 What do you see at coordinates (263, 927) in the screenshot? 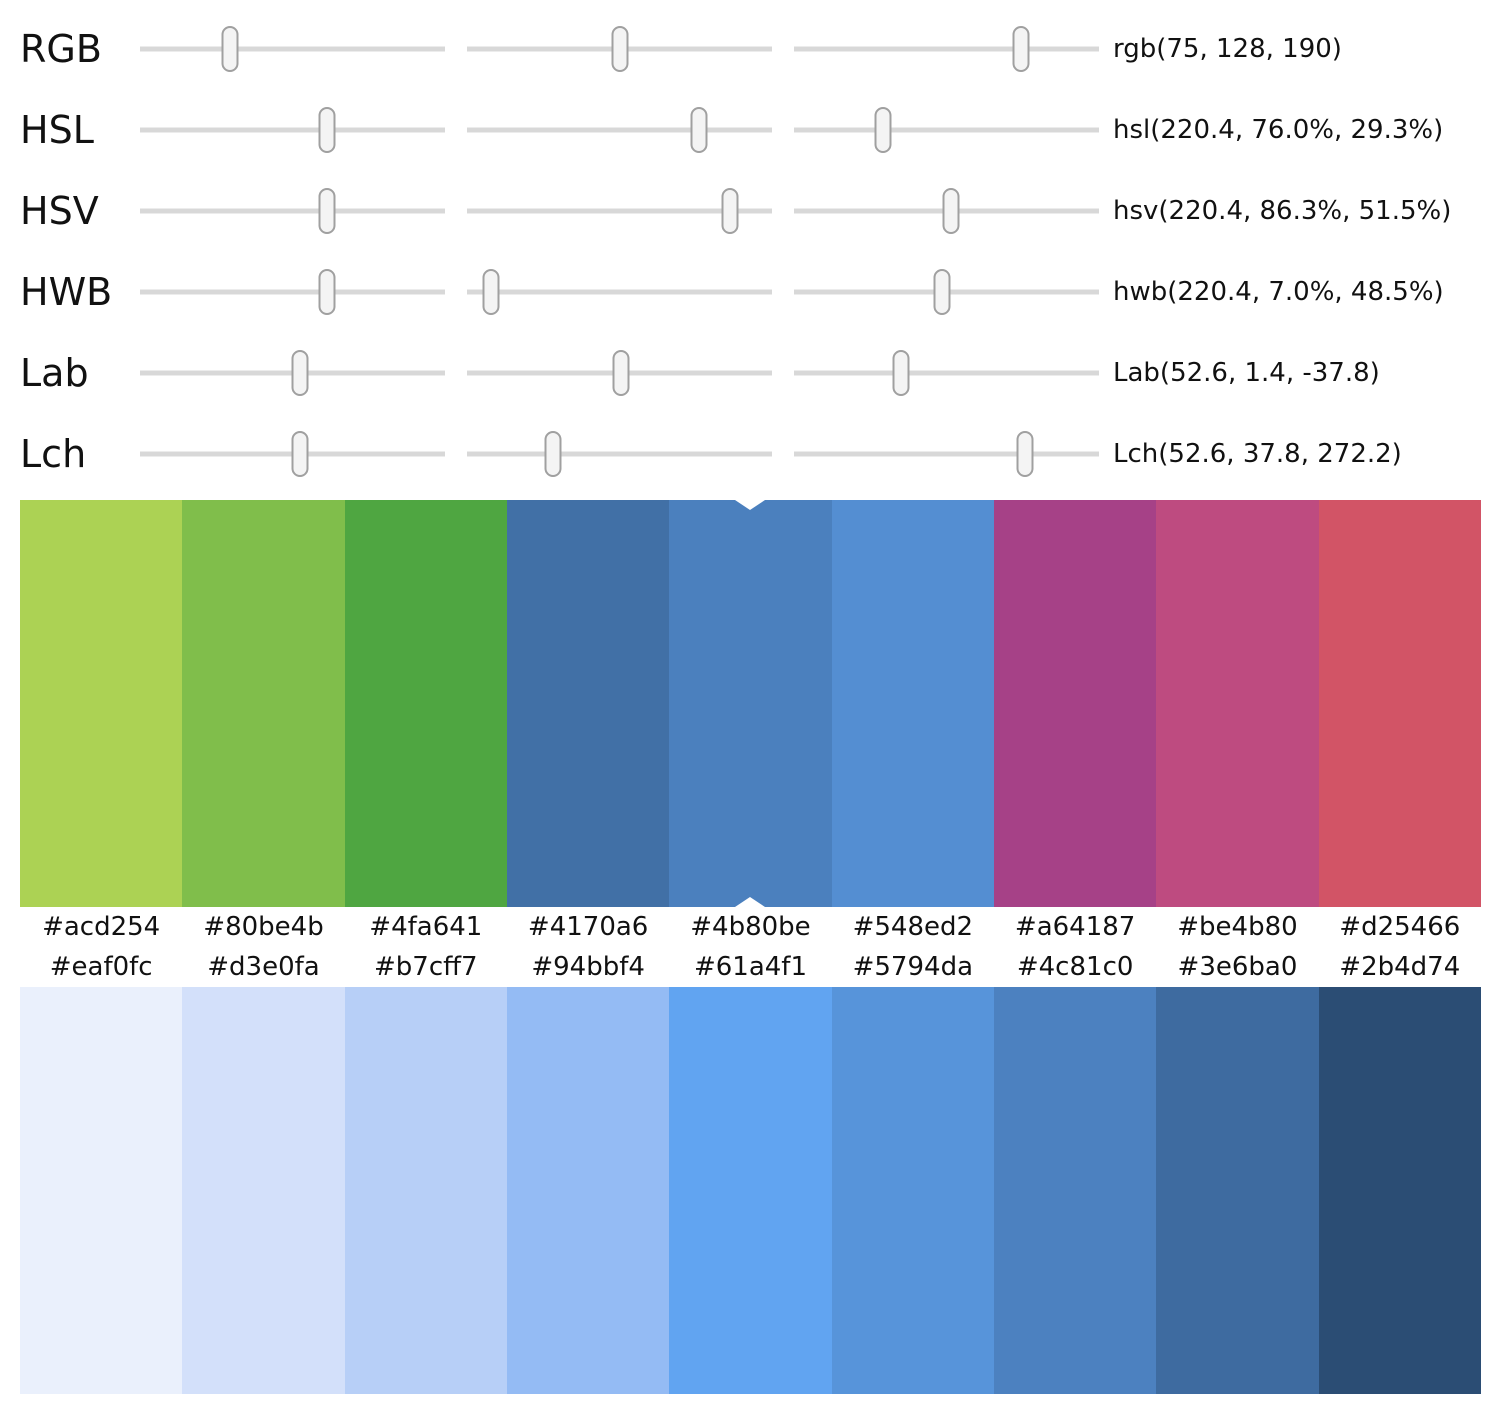
I see `swatch-hex-label: #80be4b` at bounding box center [263, 927].